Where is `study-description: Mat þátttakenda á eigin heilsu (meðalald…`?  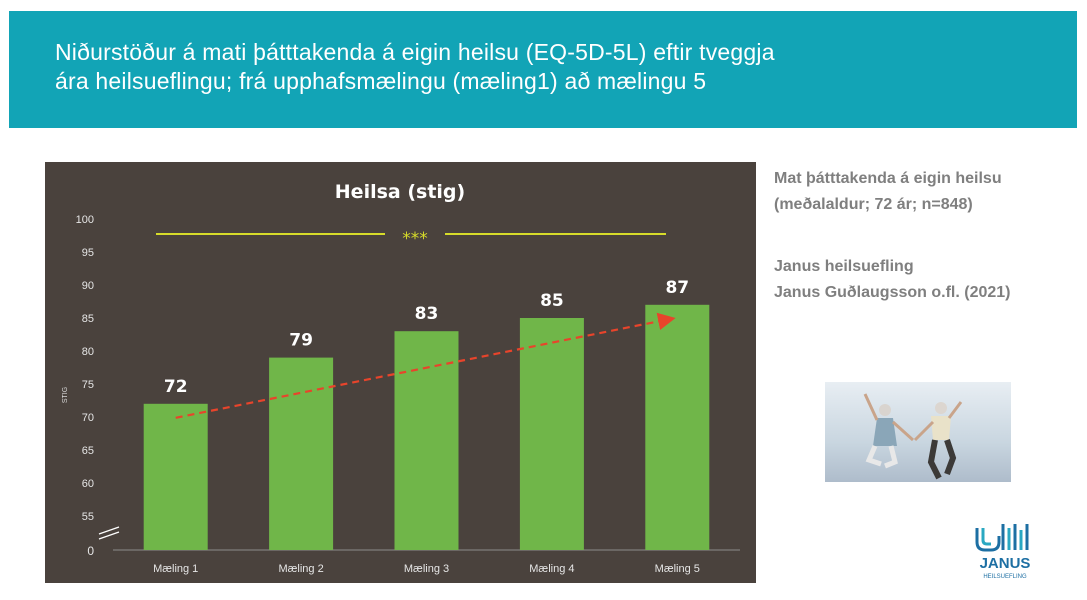
study-description: Mat þátttakenda á eigin heilsu (meðalald… is located at coordinates (888, 192).